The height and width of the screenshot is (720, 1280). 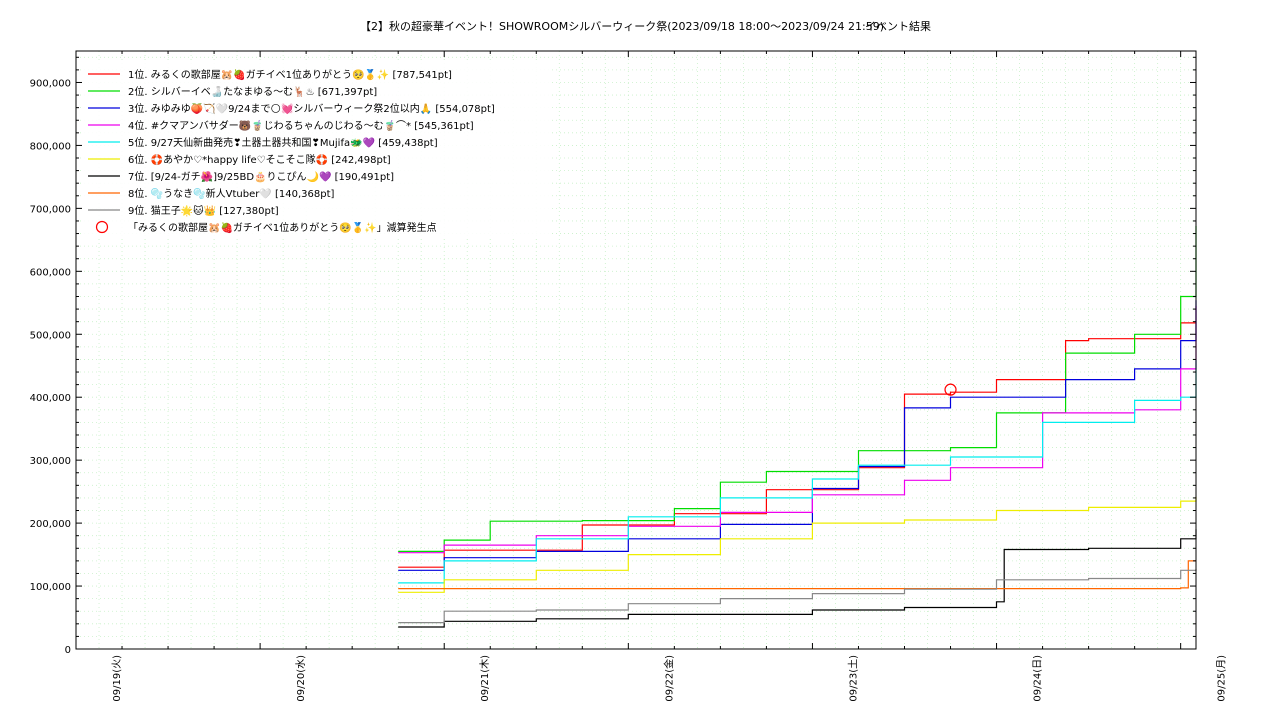 What do you see at coordinates (852, 678) in the screenshot?
I see `x-tick-label: 09/23(土)` at bounding box center [852, 678].